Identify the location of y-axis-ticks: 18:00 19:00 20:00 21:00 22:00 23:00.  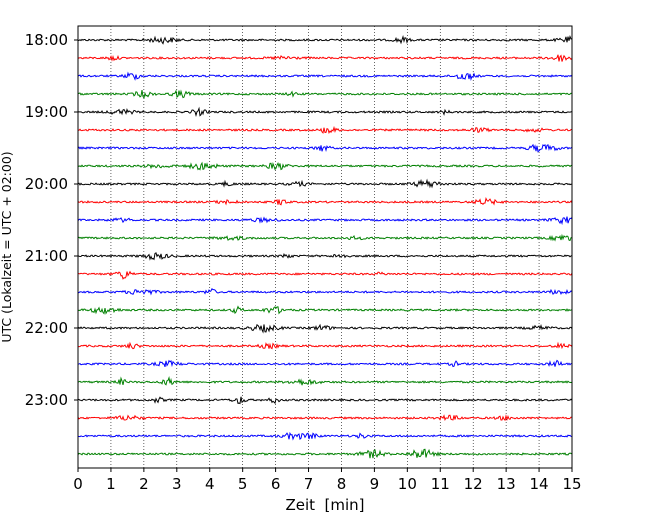
(51, 220).